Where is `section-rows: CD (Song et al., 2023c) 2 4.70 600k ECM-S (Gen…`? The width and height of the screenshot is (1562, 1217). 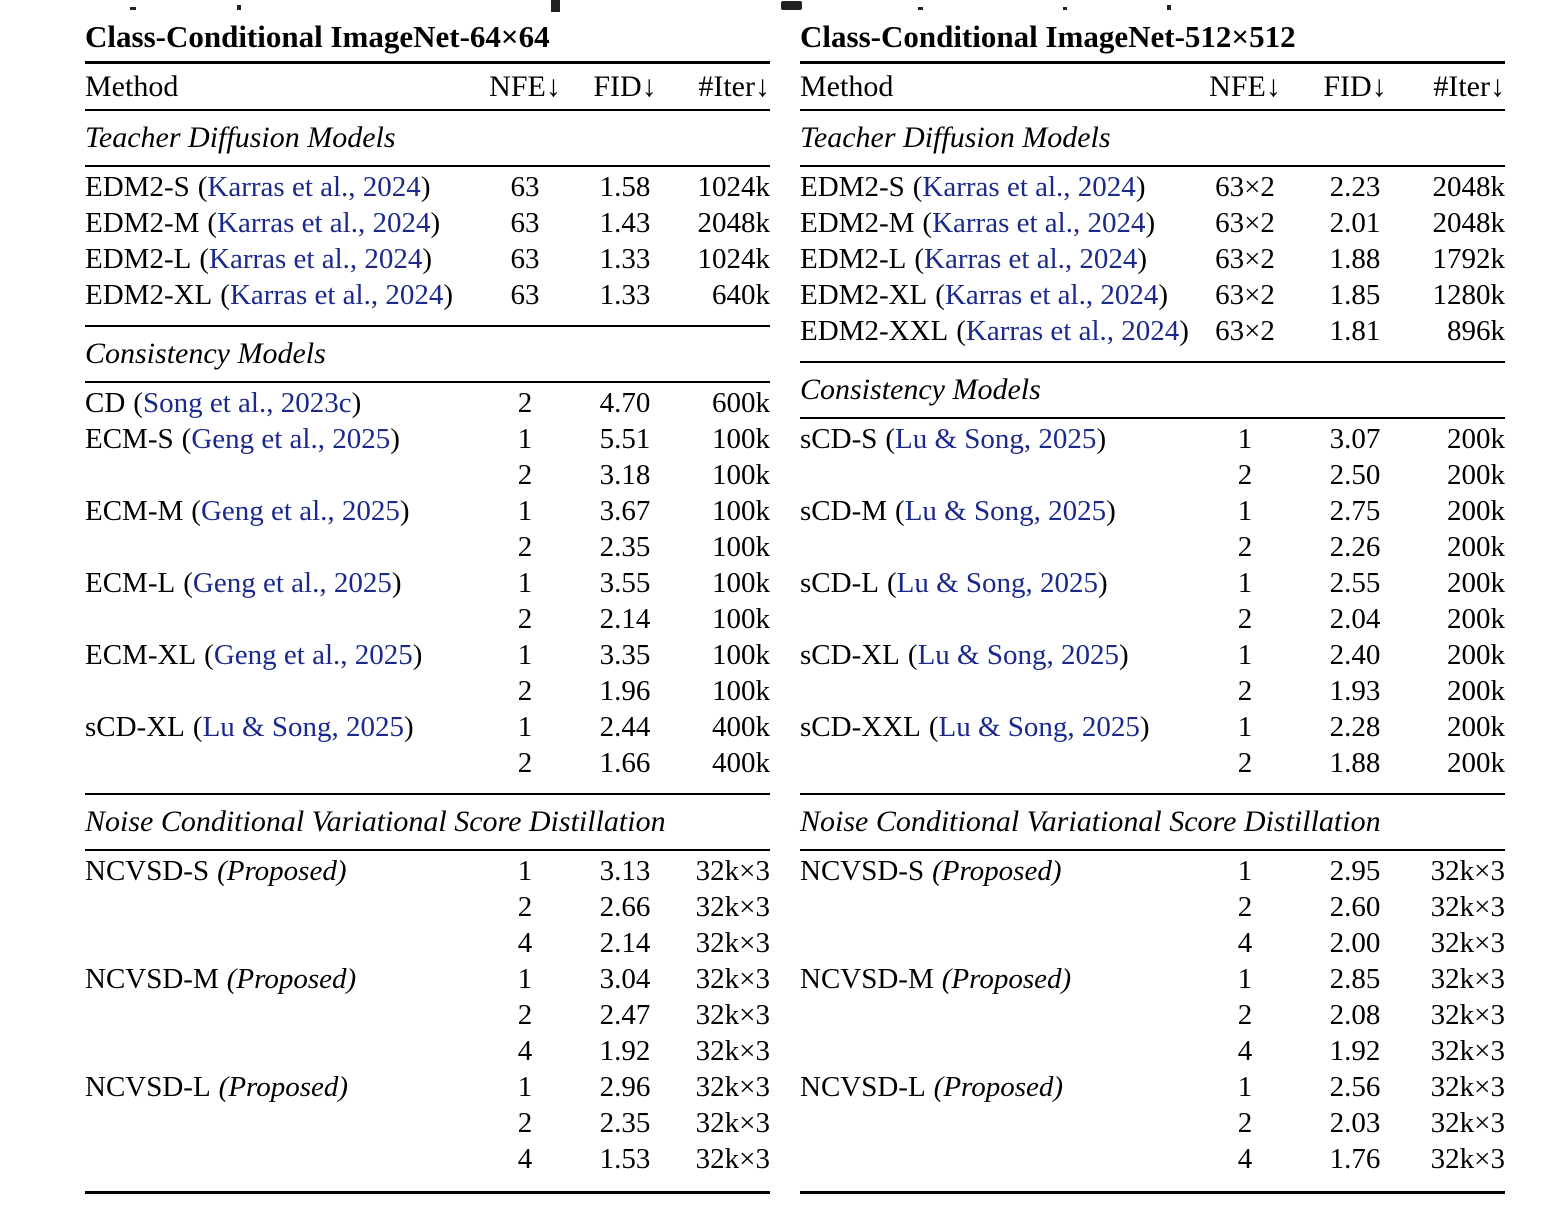
section-rows: CD (Song et al., 2023c) 2 4.70 600k ECM-S (Gen… is located at coordinates (427, 588).